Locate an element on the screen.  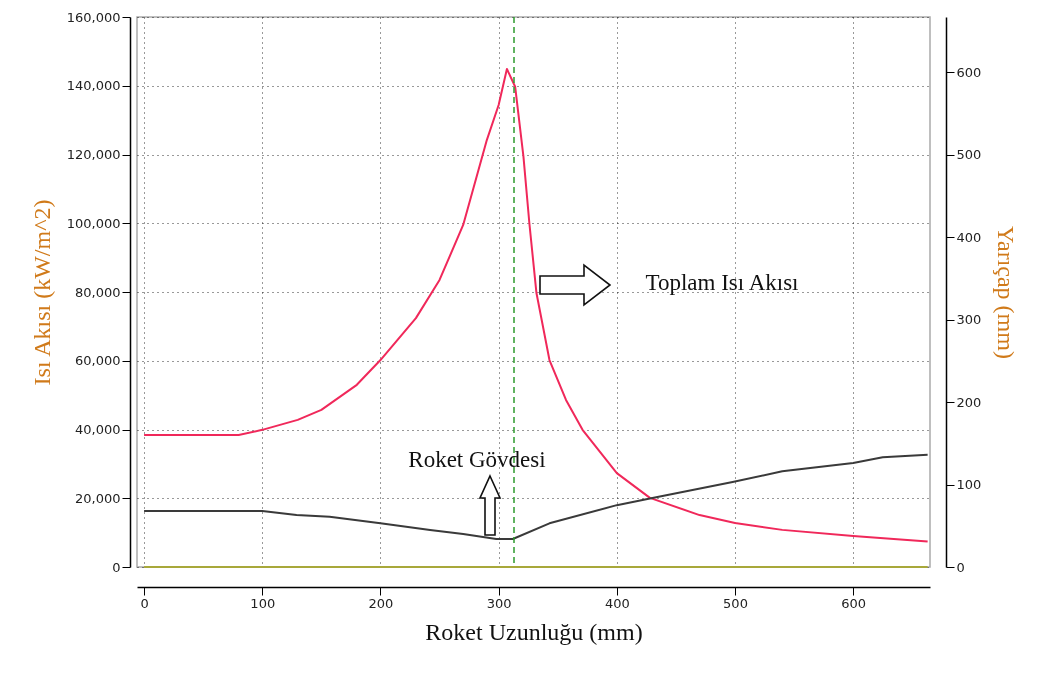
x-tick-label: 600 is located at coordinates (854, 603).